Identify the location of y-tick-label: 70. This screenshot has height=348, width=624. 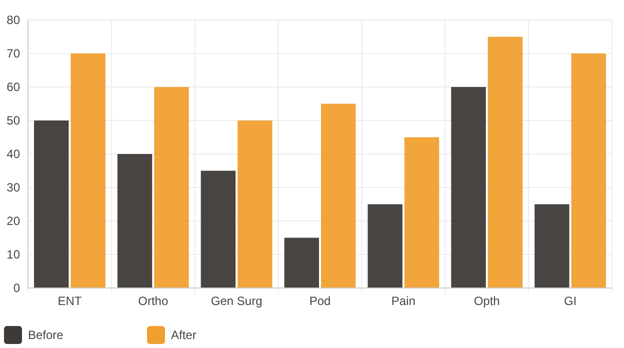
(13, 53).